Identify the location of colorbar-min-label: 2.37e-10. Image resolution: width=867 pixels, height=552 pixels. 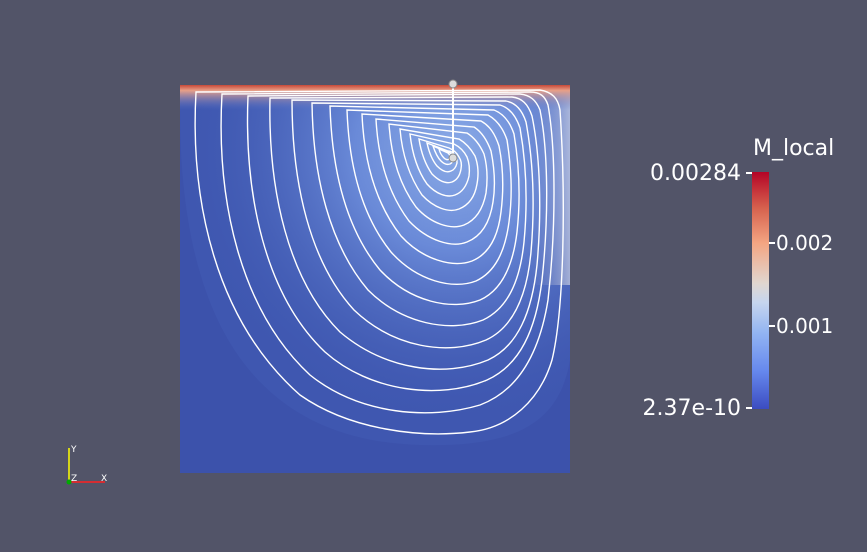
(691, 408).